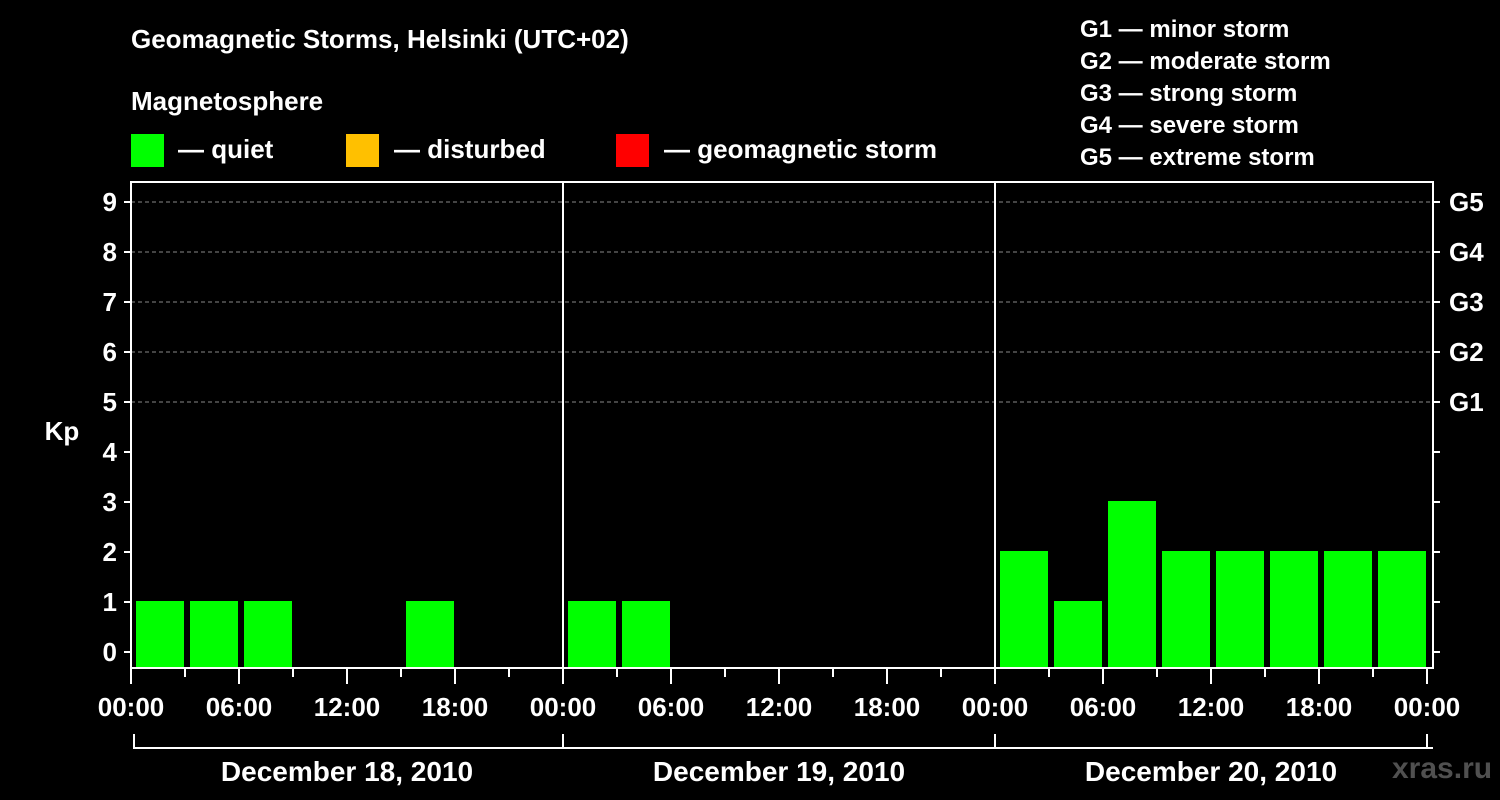 This screenshot has height=800, width=1500. I want to click on g-level-label: G1, so click(1466, 402).